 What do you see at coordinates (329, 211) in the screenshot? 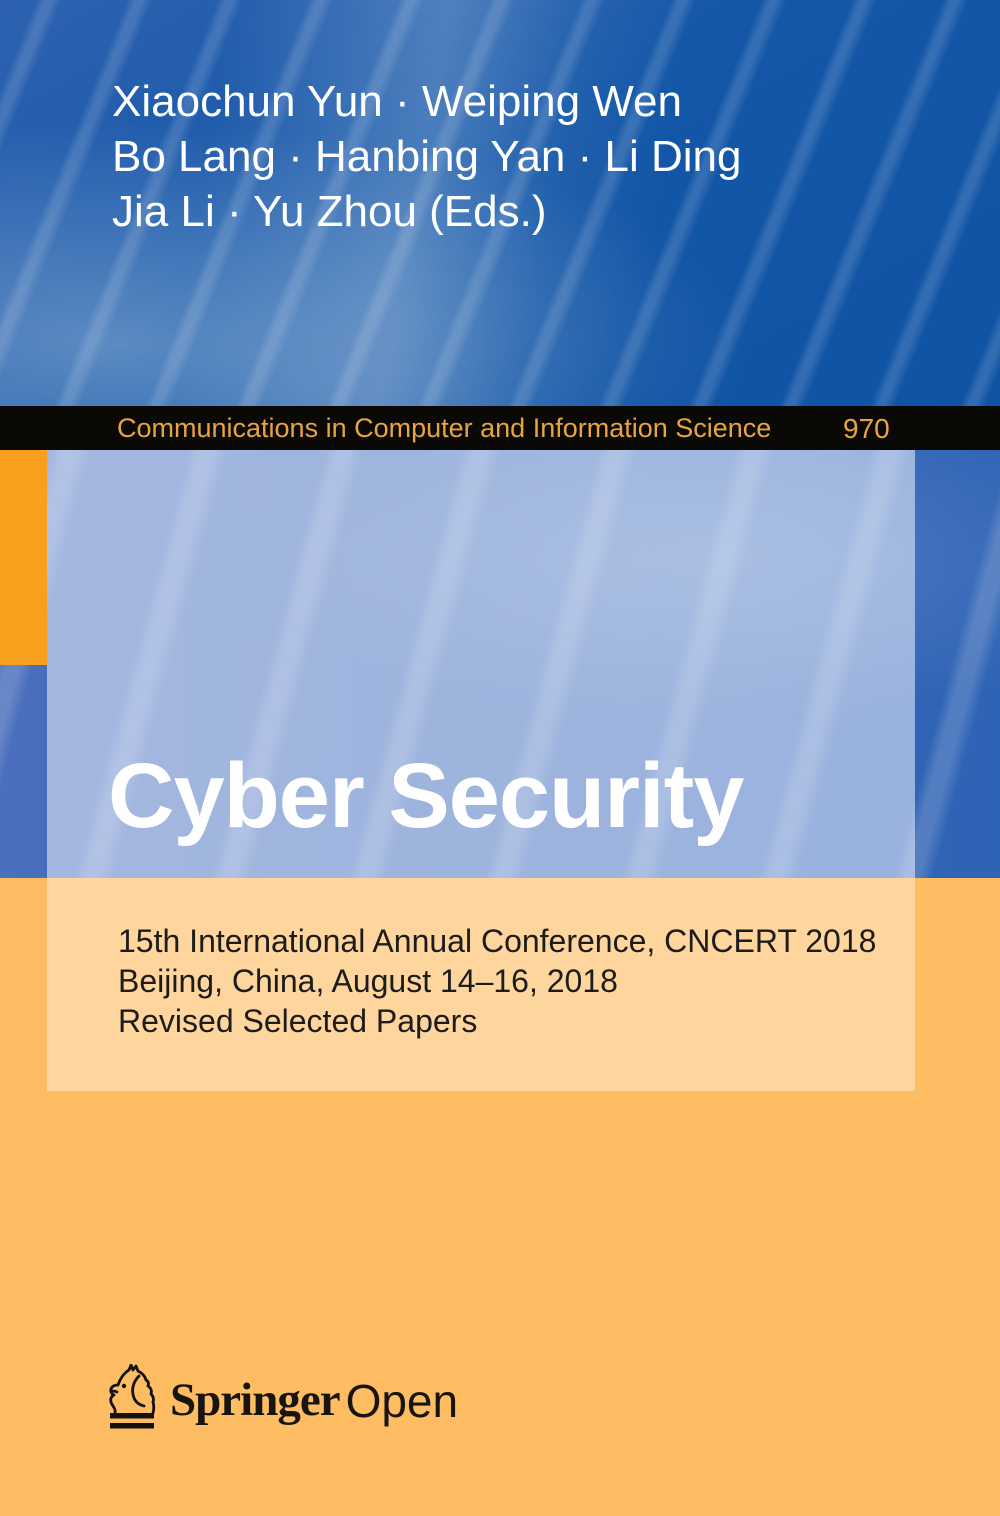
I see `editor-line: Jia Li · Yu Zhou (Eds.)` at bounding box center [329, 211].